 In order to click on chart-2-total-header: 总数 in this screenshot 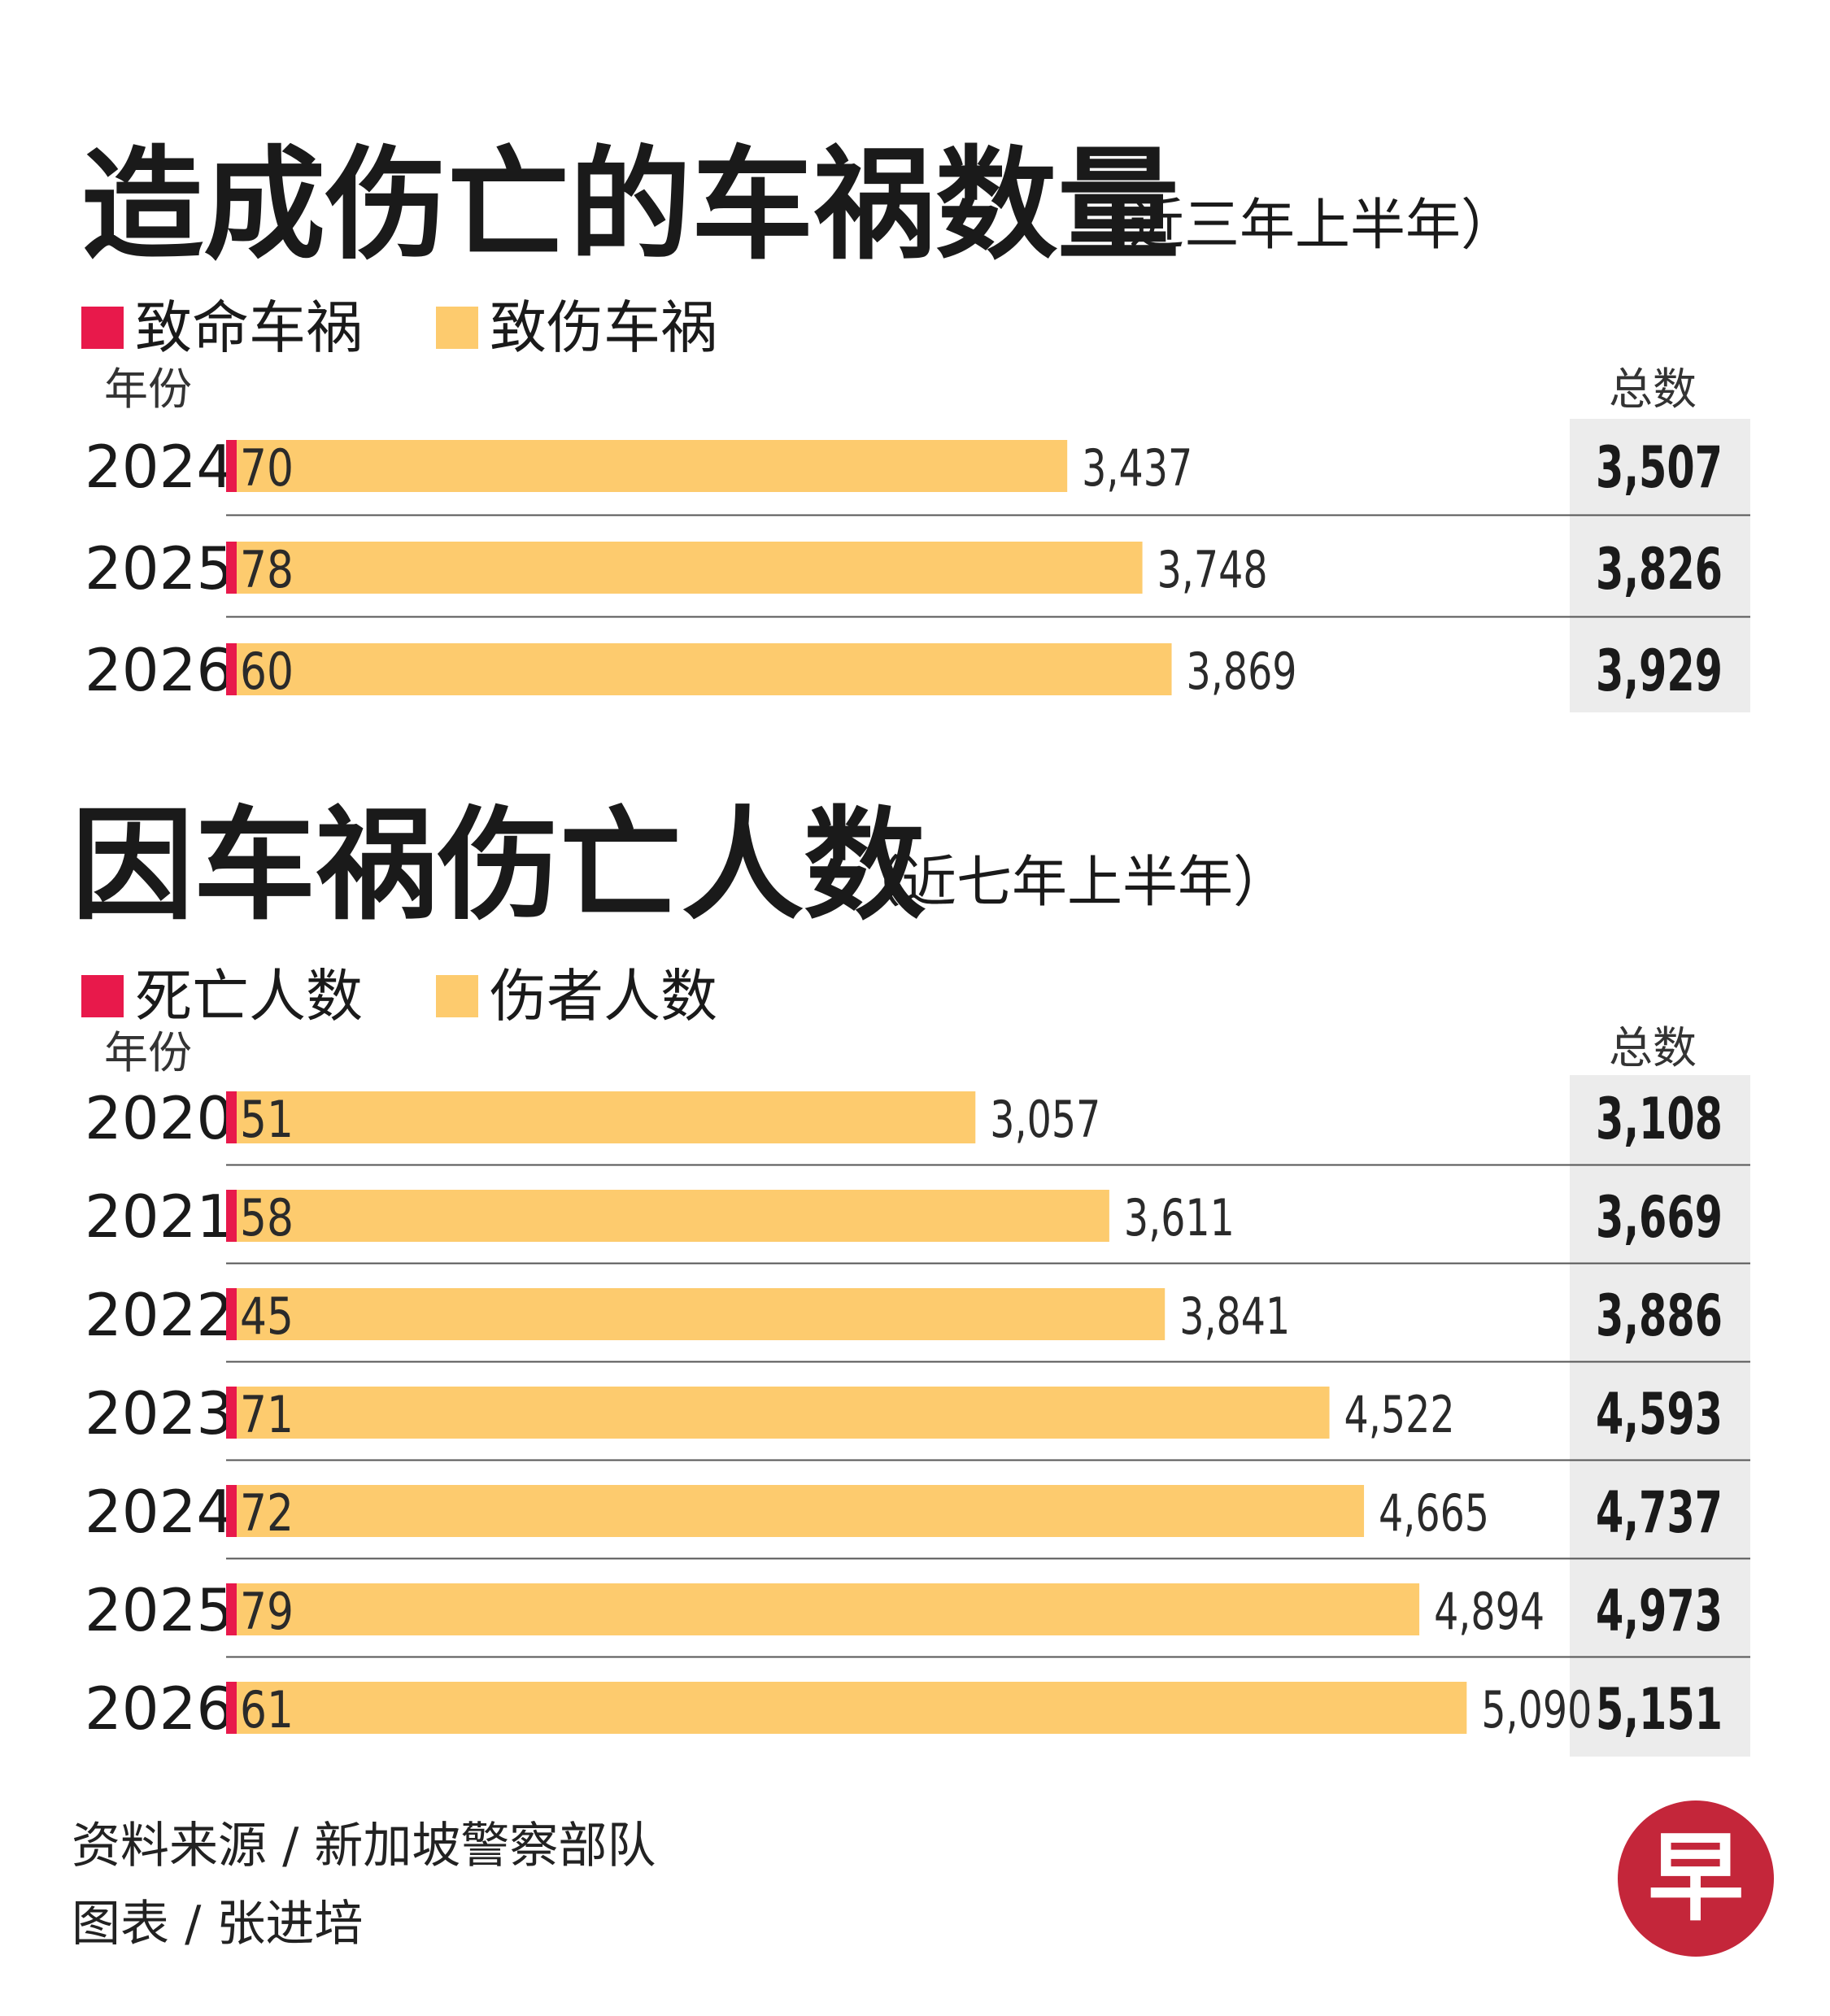, I will do `click(1653, 1047)`.